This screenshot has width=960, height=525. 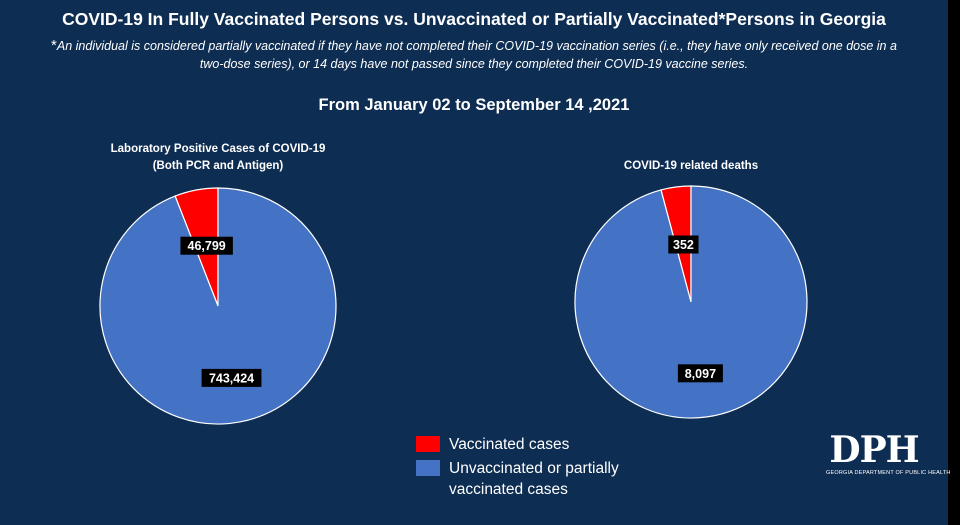 What do you see at coordinates (218, 166) in the screenshot?
I see `cases-chart-title-line-2: (Both PCR and Antigen)` at bounding box center [218, 166].